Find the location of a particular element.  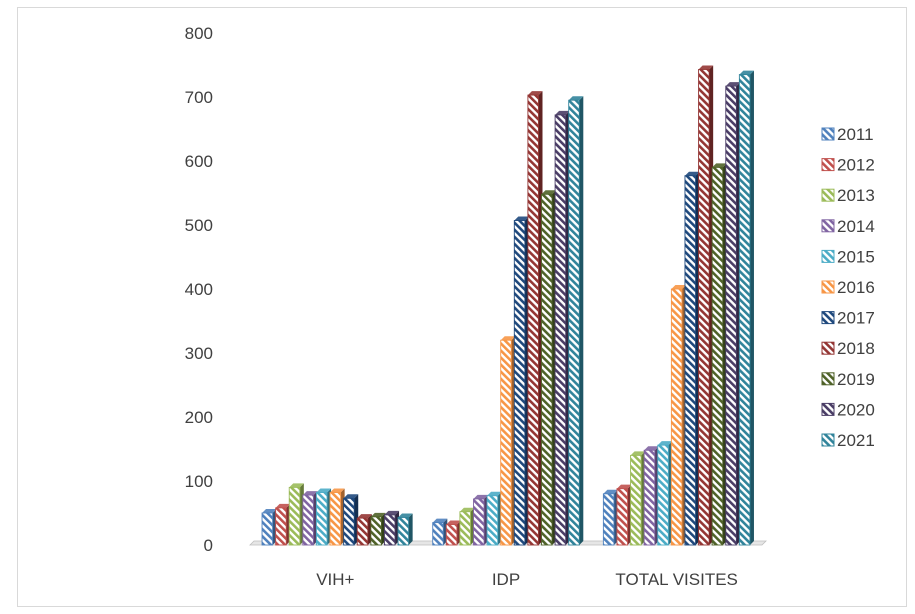

x-tick-label: TOTAL VISITES is located at coordinates (676, 579).